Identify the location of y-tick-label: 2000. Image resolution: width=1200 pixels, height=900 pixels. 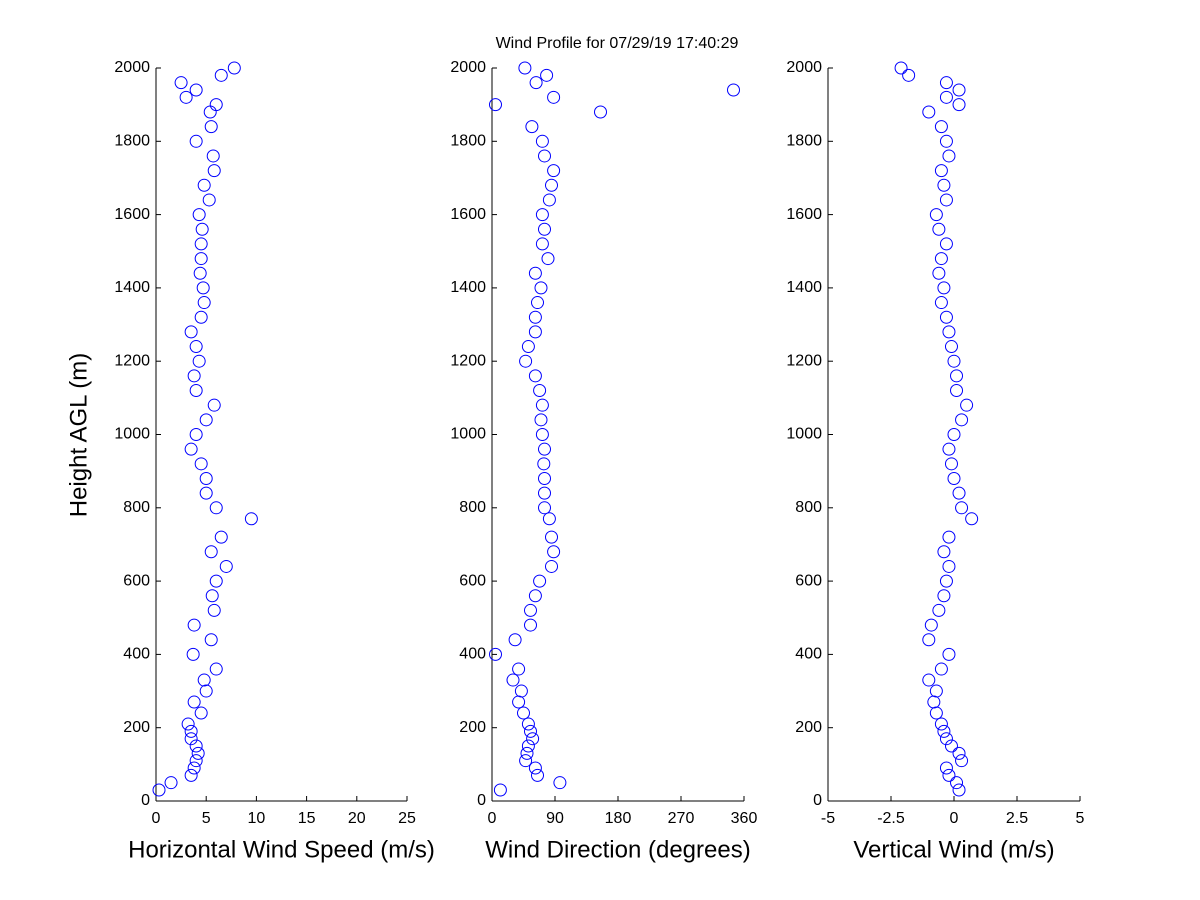
(132, 67).